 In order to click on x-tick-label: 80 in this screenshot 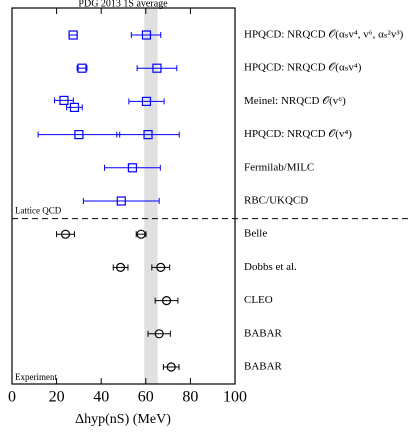, I will do `click(190, 397)`.